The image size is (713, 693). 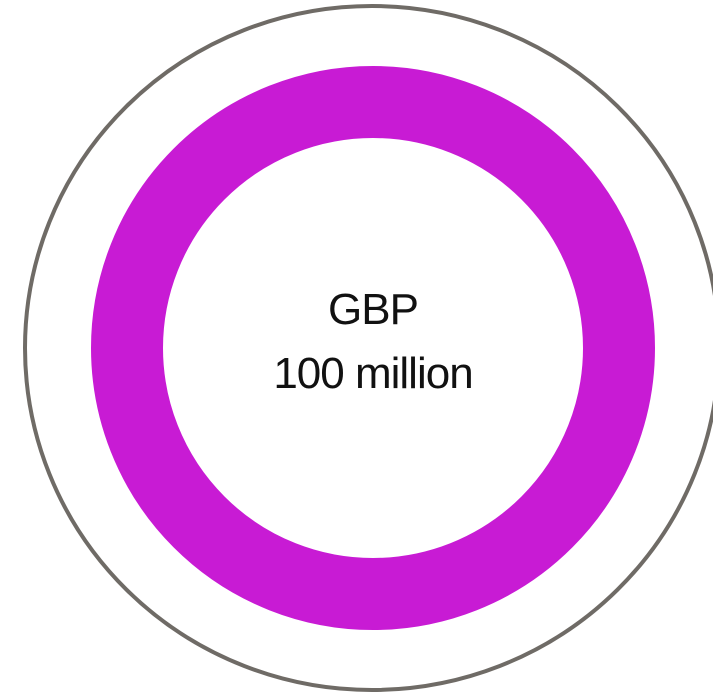 What do you see at coordinates (373, 373) in the screenshot?
I see `amount-value: 100 million` at bounding box center [373, 373].